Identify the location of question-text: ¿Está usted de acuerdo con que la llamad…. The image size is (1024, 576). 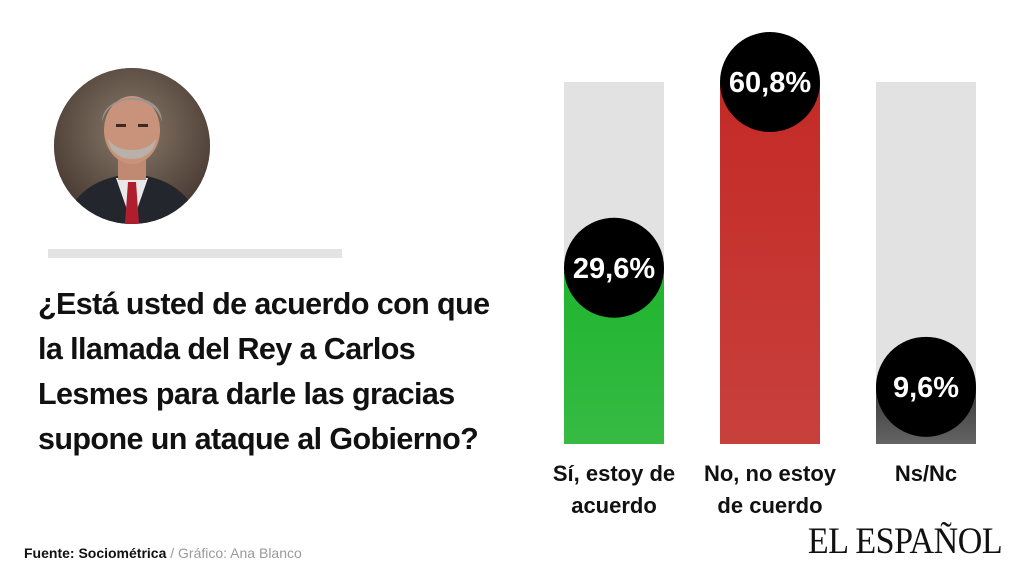
(264, 371).